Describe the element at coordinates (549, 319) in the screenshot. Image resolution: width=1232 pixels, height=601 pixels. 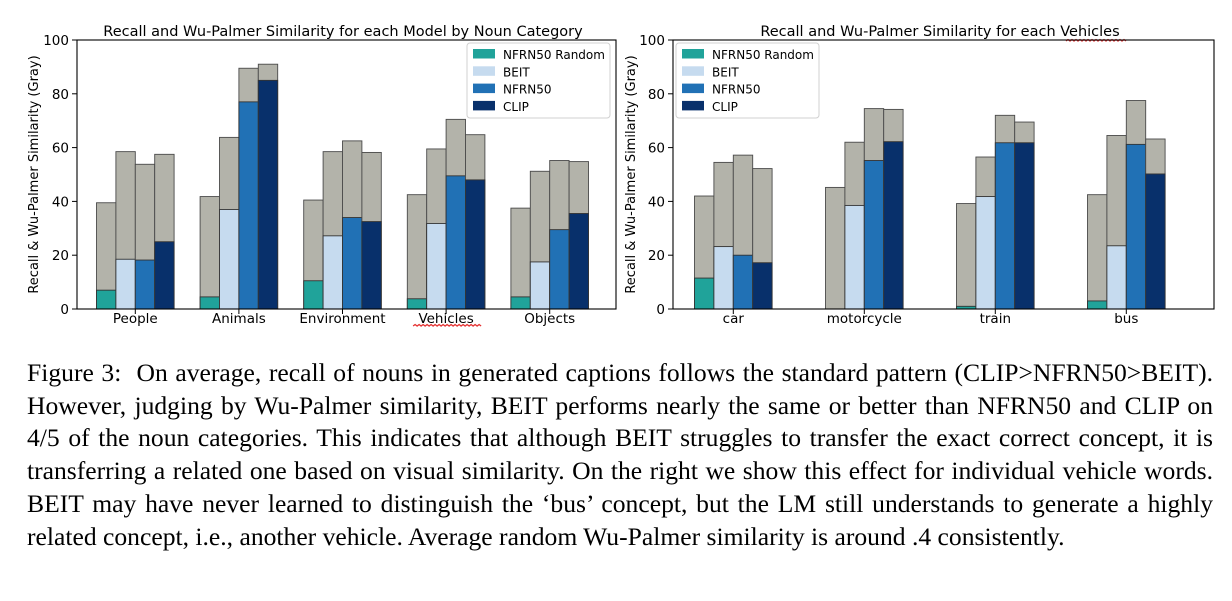
I see `x-tick-label: Objects` at that location.